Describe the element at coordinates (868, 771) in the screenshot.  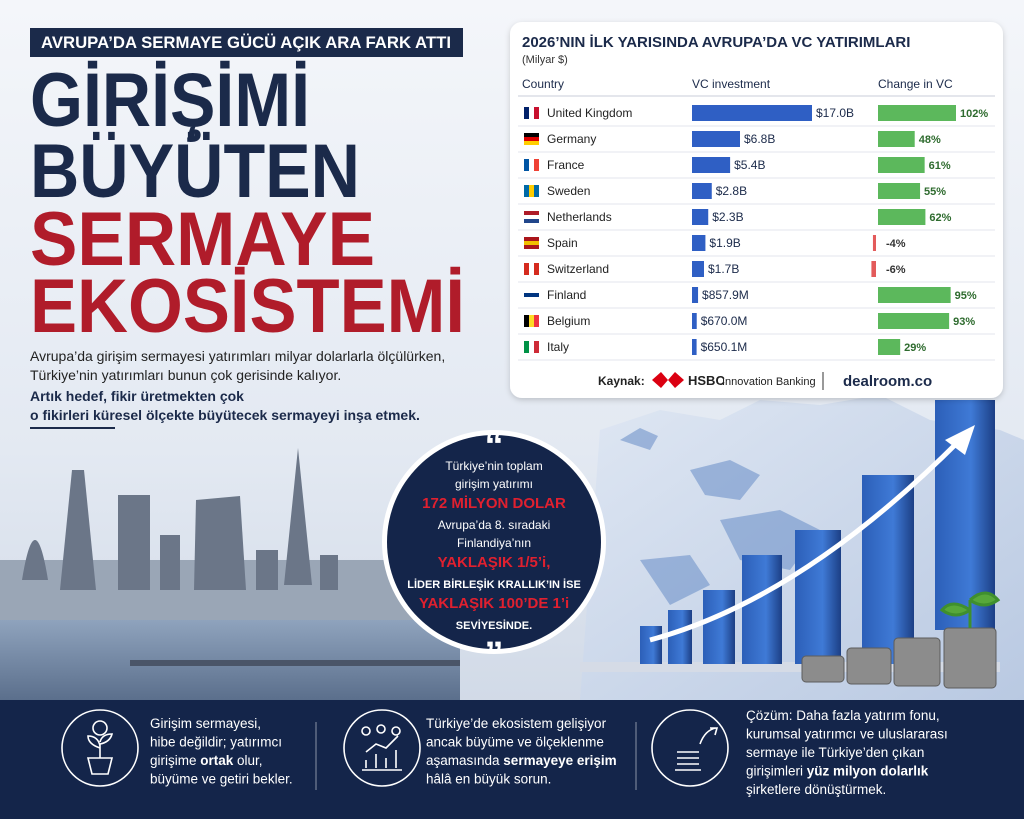
I see `footer-text: yüz milyon dolarlık` at that location.